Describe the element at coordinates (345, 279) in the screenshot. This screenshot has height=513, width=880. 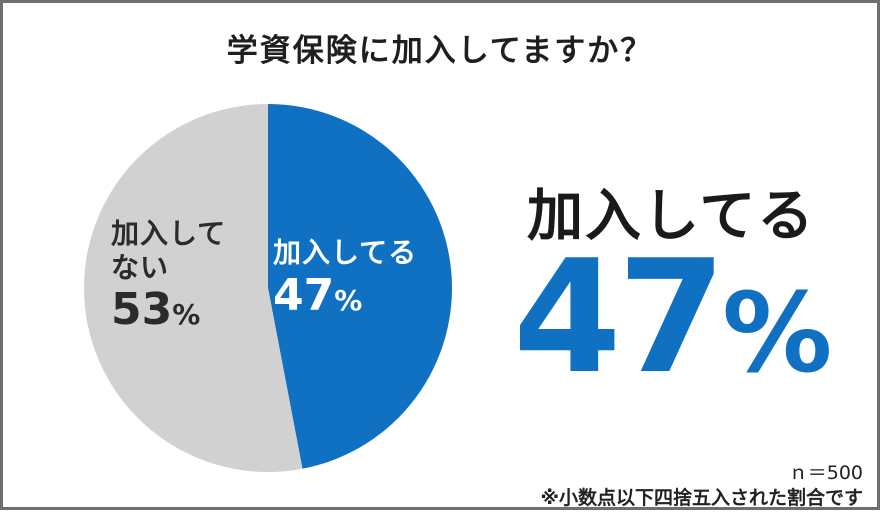
I see `slice-label-joined: 加入してる 47%` at that location.